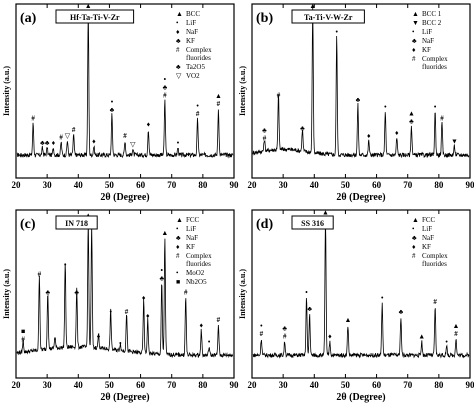  Describe the element at coordinates (312, 223) in the screenshot. I see `sample-title: SS 316` at that location.